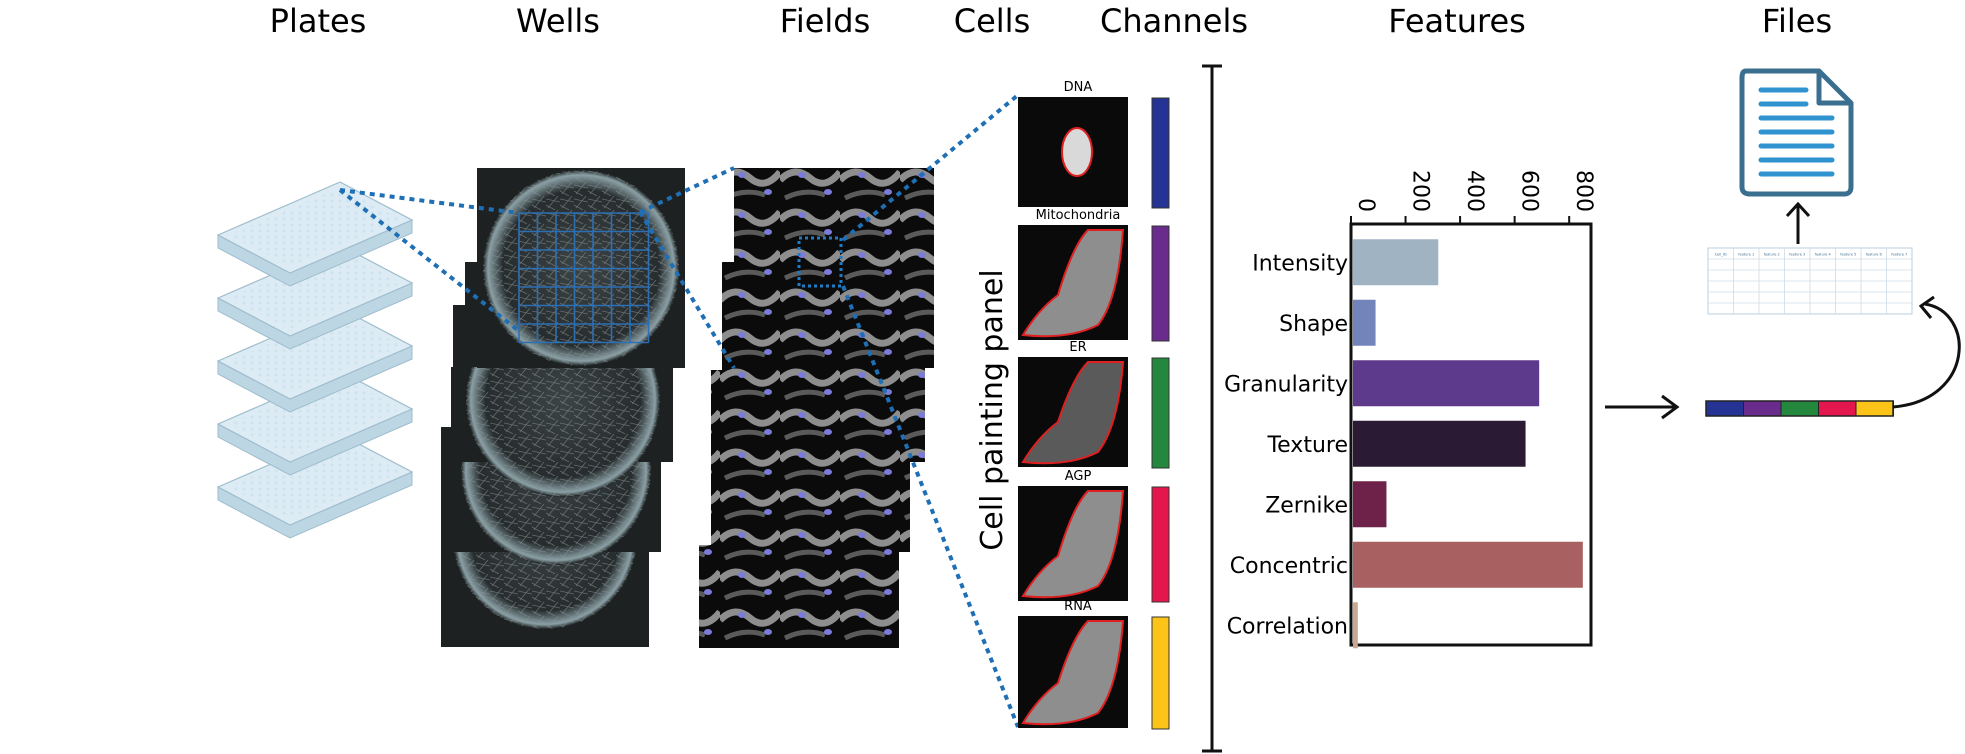 The image size is (1965, 754). Describe the element at coordinates (1420, 191) in the screenshot. I see `x-tick-label: 200` at that location.